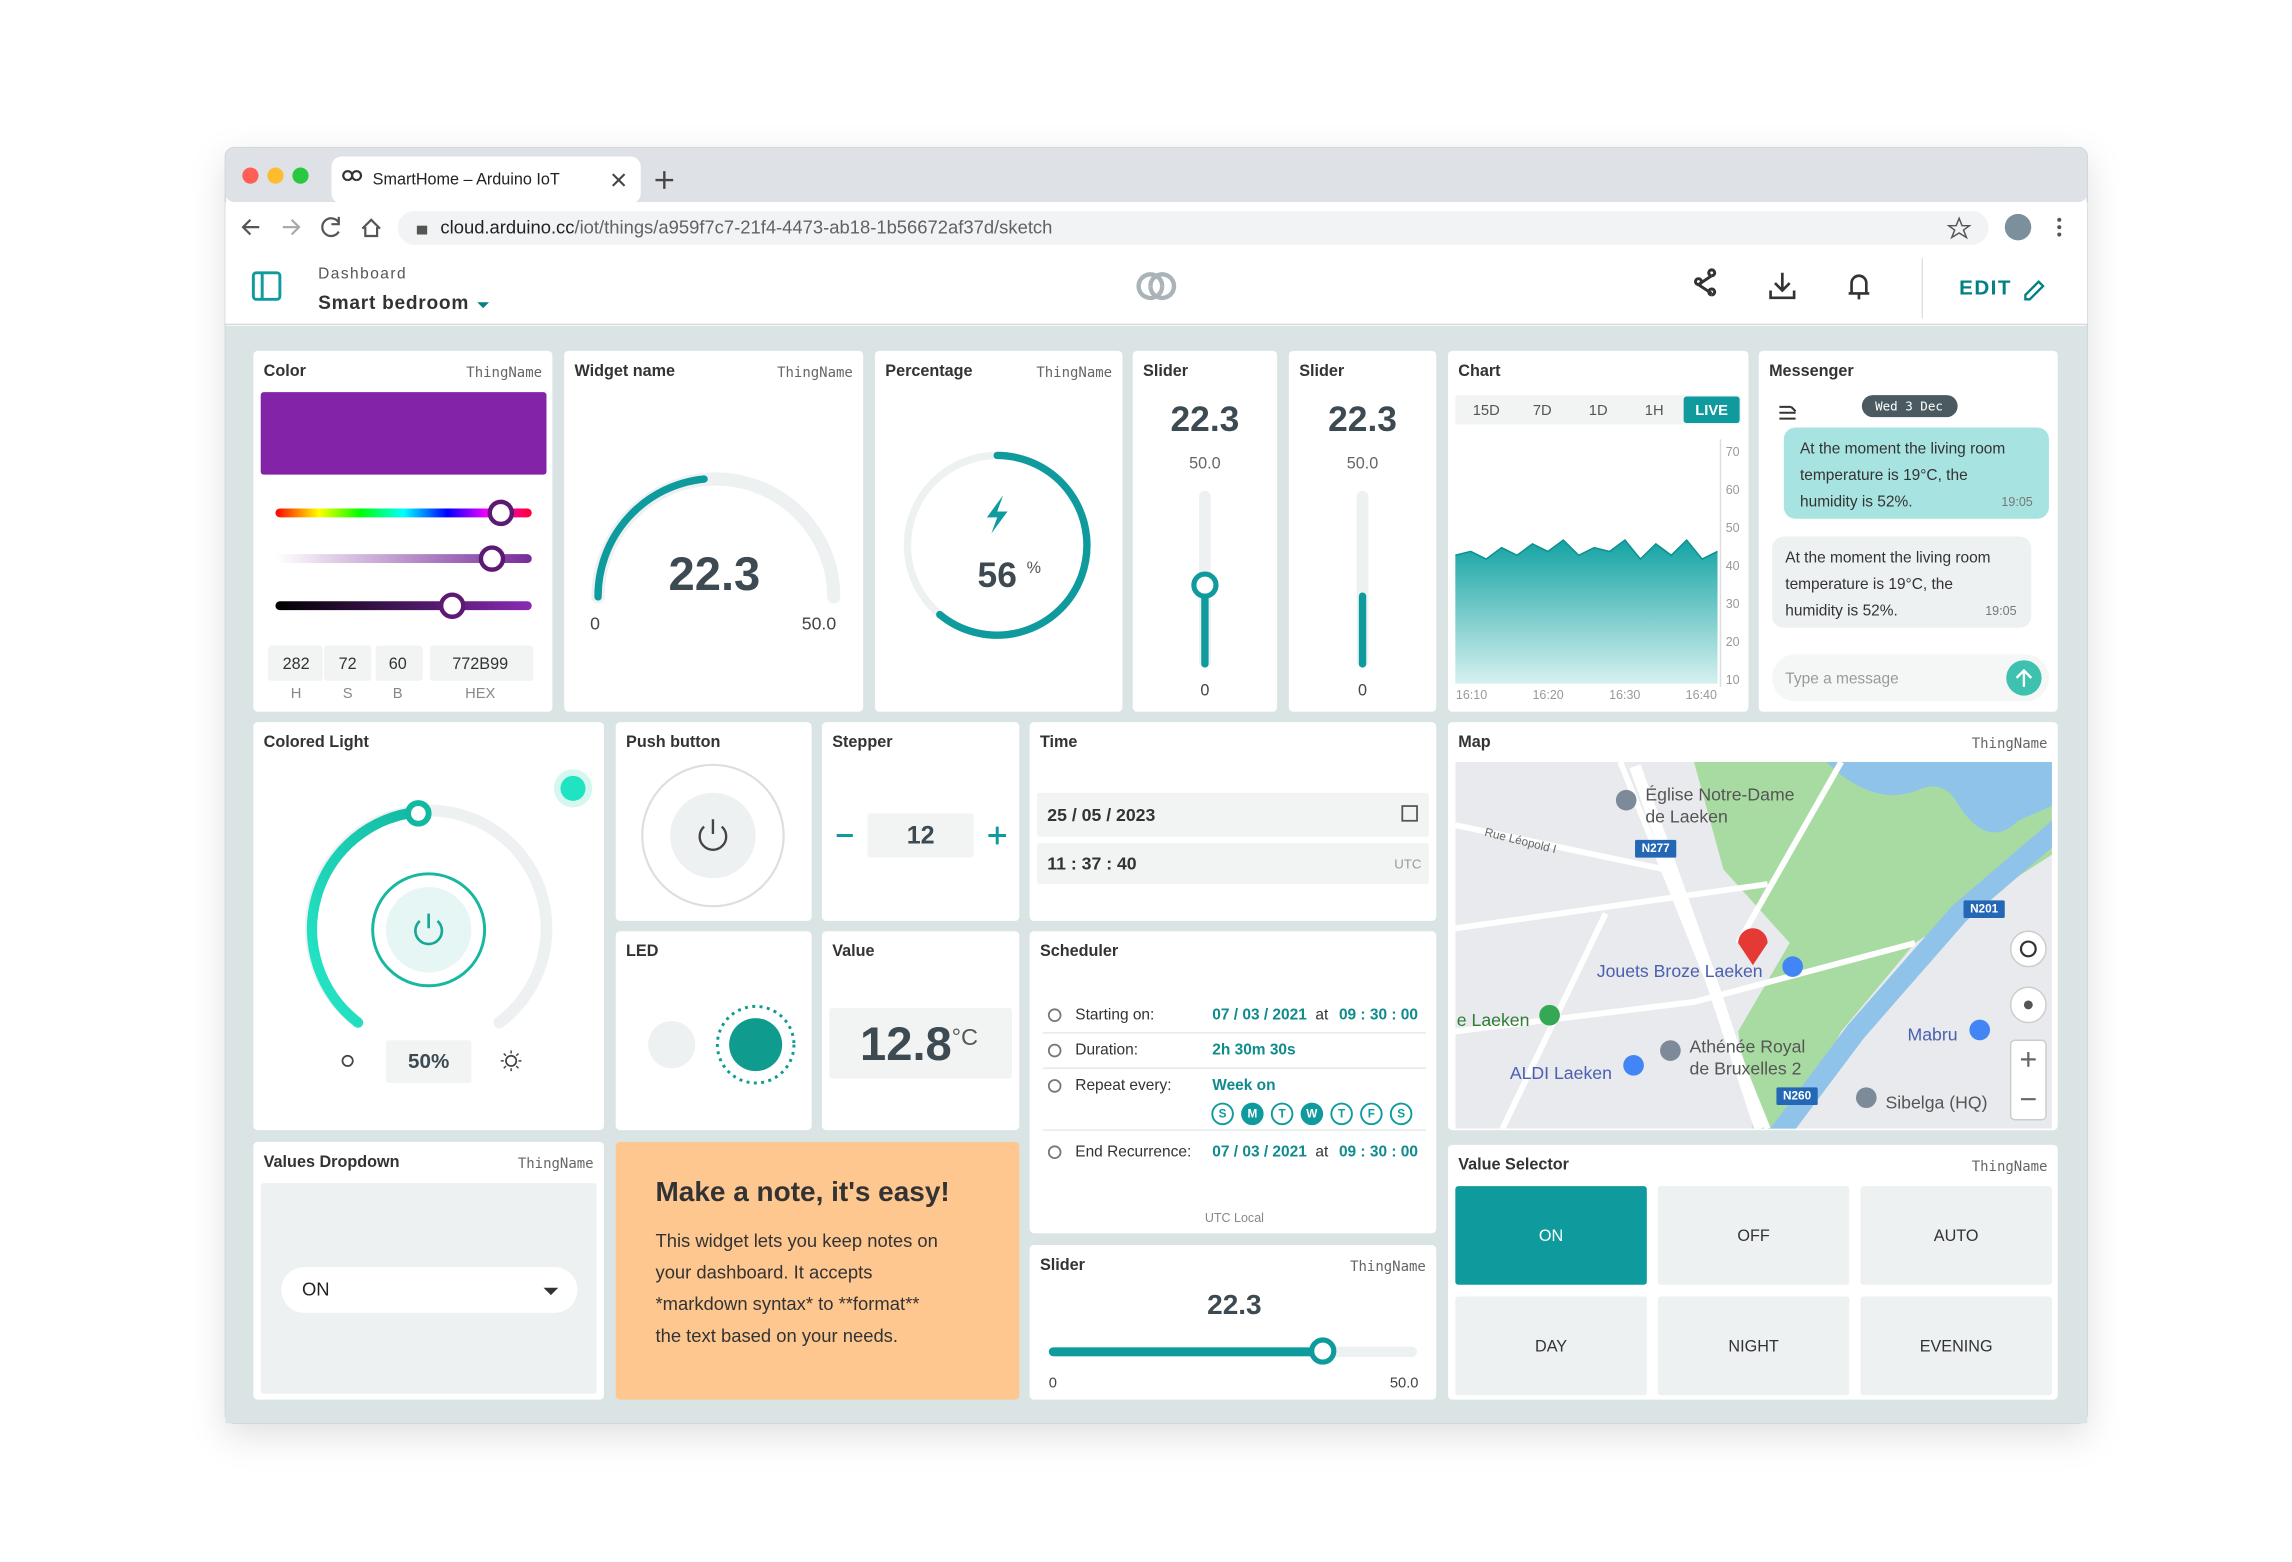 The height and width of the screenshot is (1562, 2292). I want to click on slider-max: 50.0, so click(1404, 1383).